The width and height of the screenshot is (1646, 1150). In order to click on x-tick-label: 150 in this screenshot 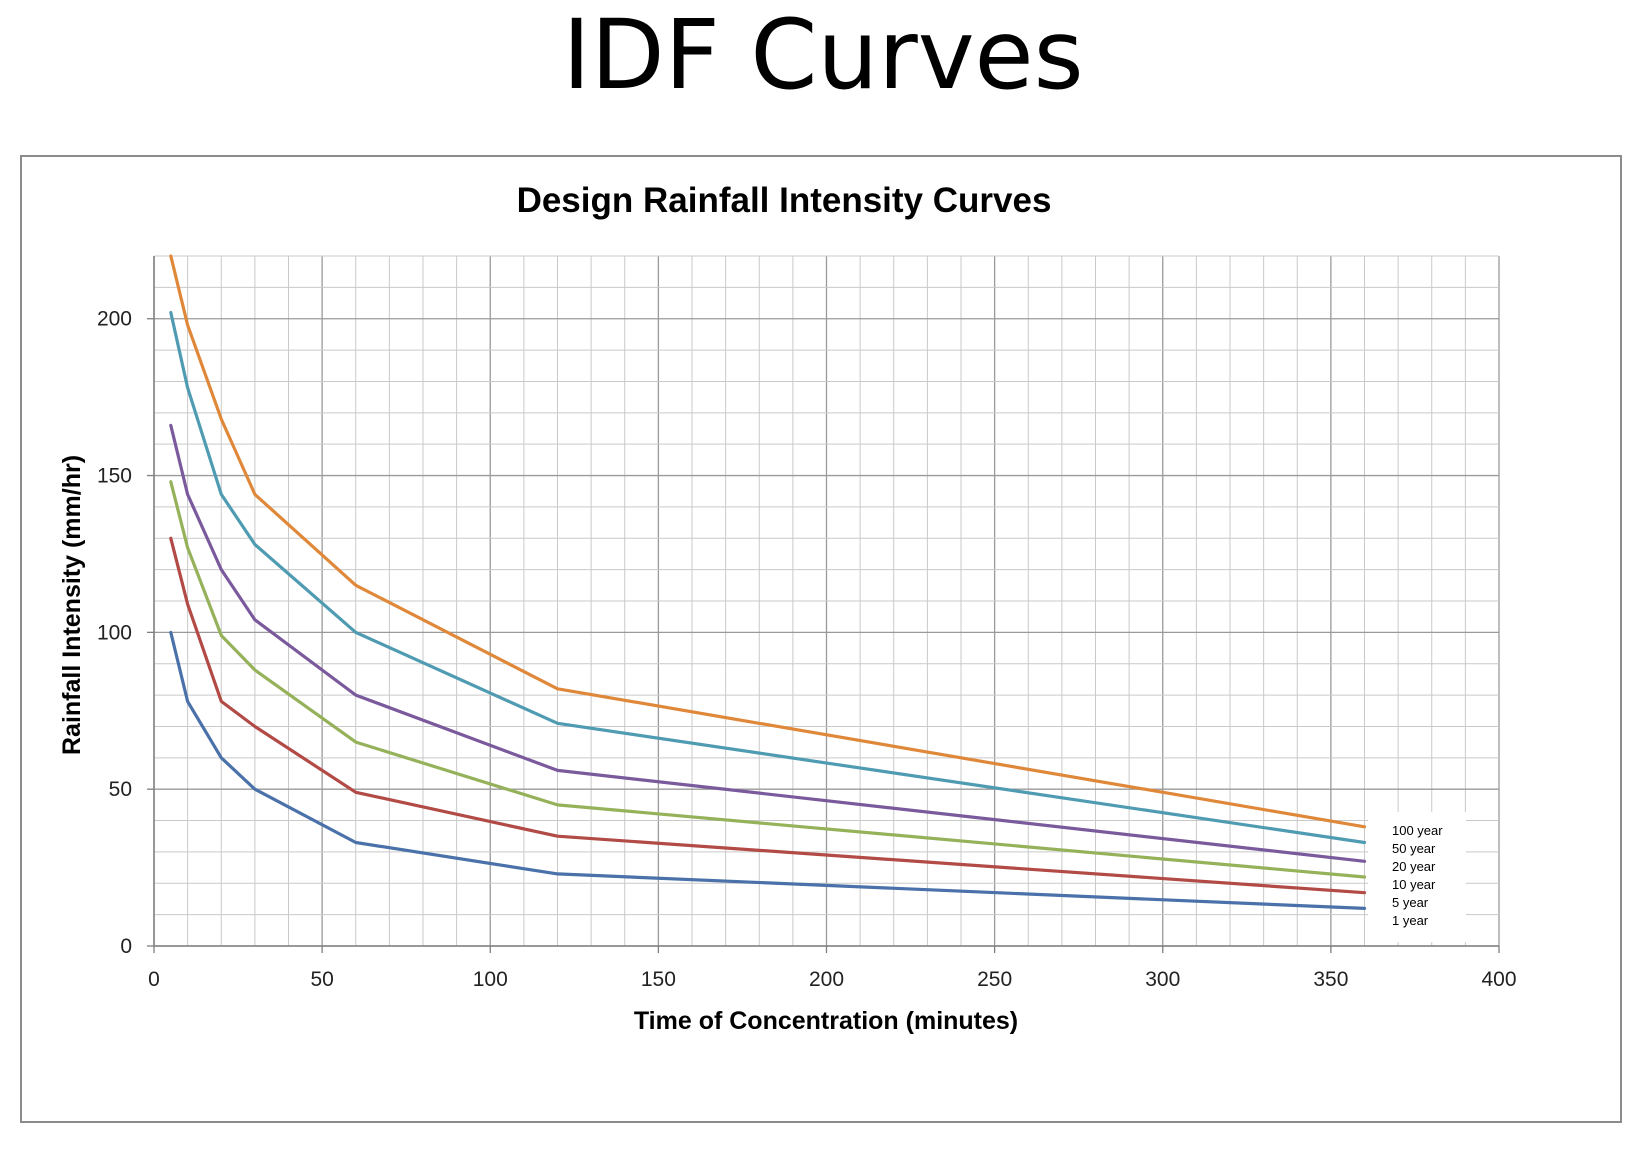, I will do `click(658, 979)`.